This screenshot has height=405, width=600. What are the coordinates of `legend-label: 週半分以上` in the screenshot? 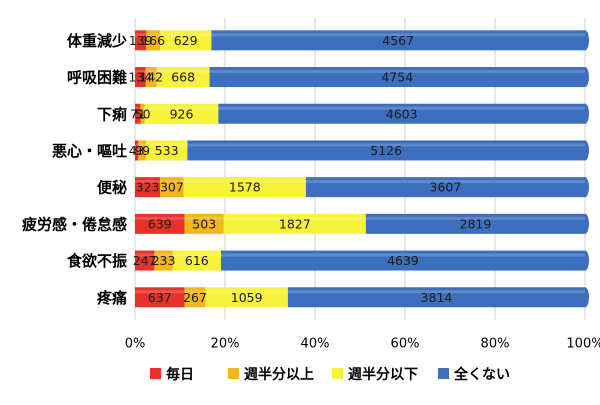 It's located at (279, 374).